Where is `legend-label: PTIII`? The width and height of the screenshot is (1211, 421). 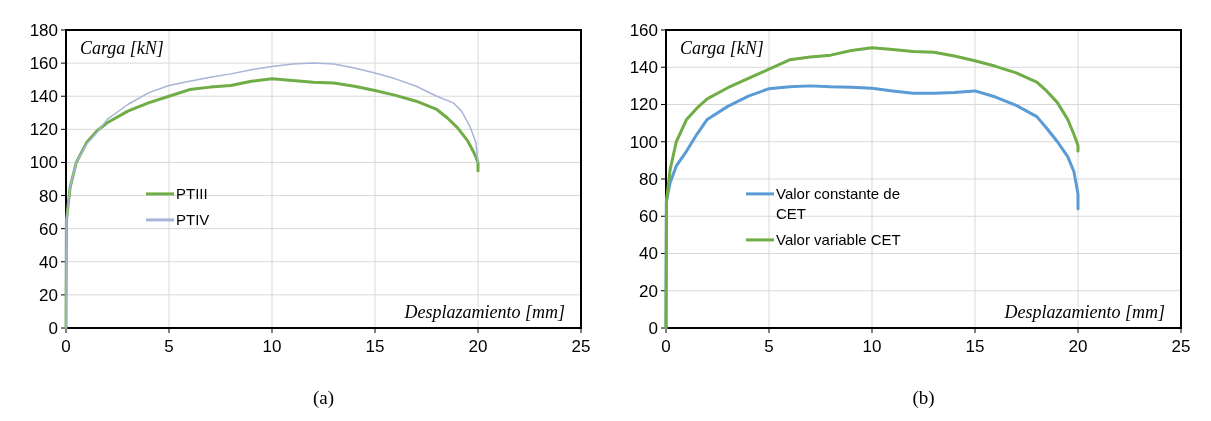
legend-label: PTIII is located at coordinates (192, 194).